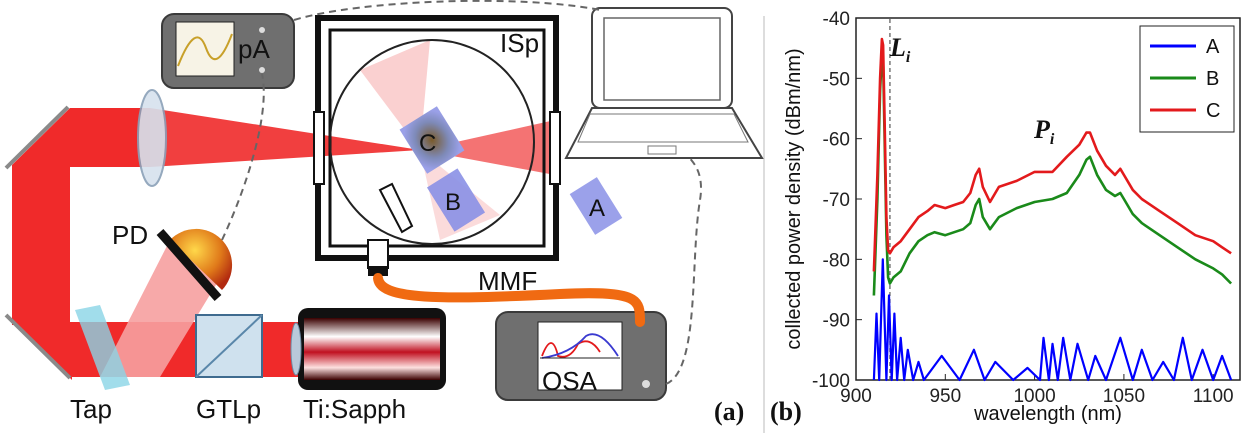 This screenshot has width=1255, height=437. Describe the element at coordinates (1187, 79) in the screenshot. I see `legend: A B C` at that location.